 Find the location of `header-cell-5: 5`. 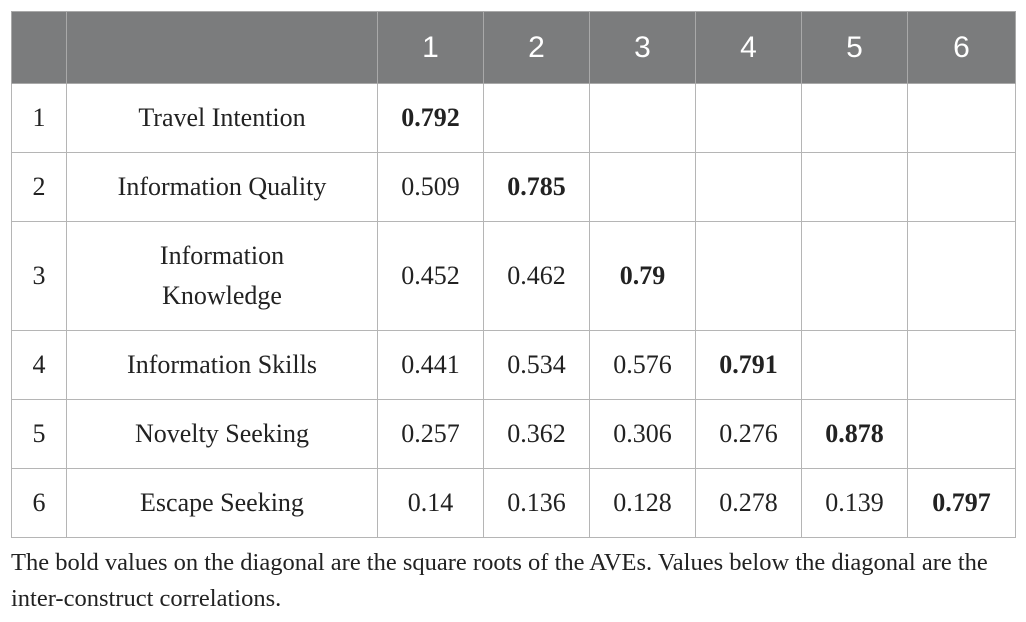

header-cell-5: 5 is located at coordinates (854, 47).